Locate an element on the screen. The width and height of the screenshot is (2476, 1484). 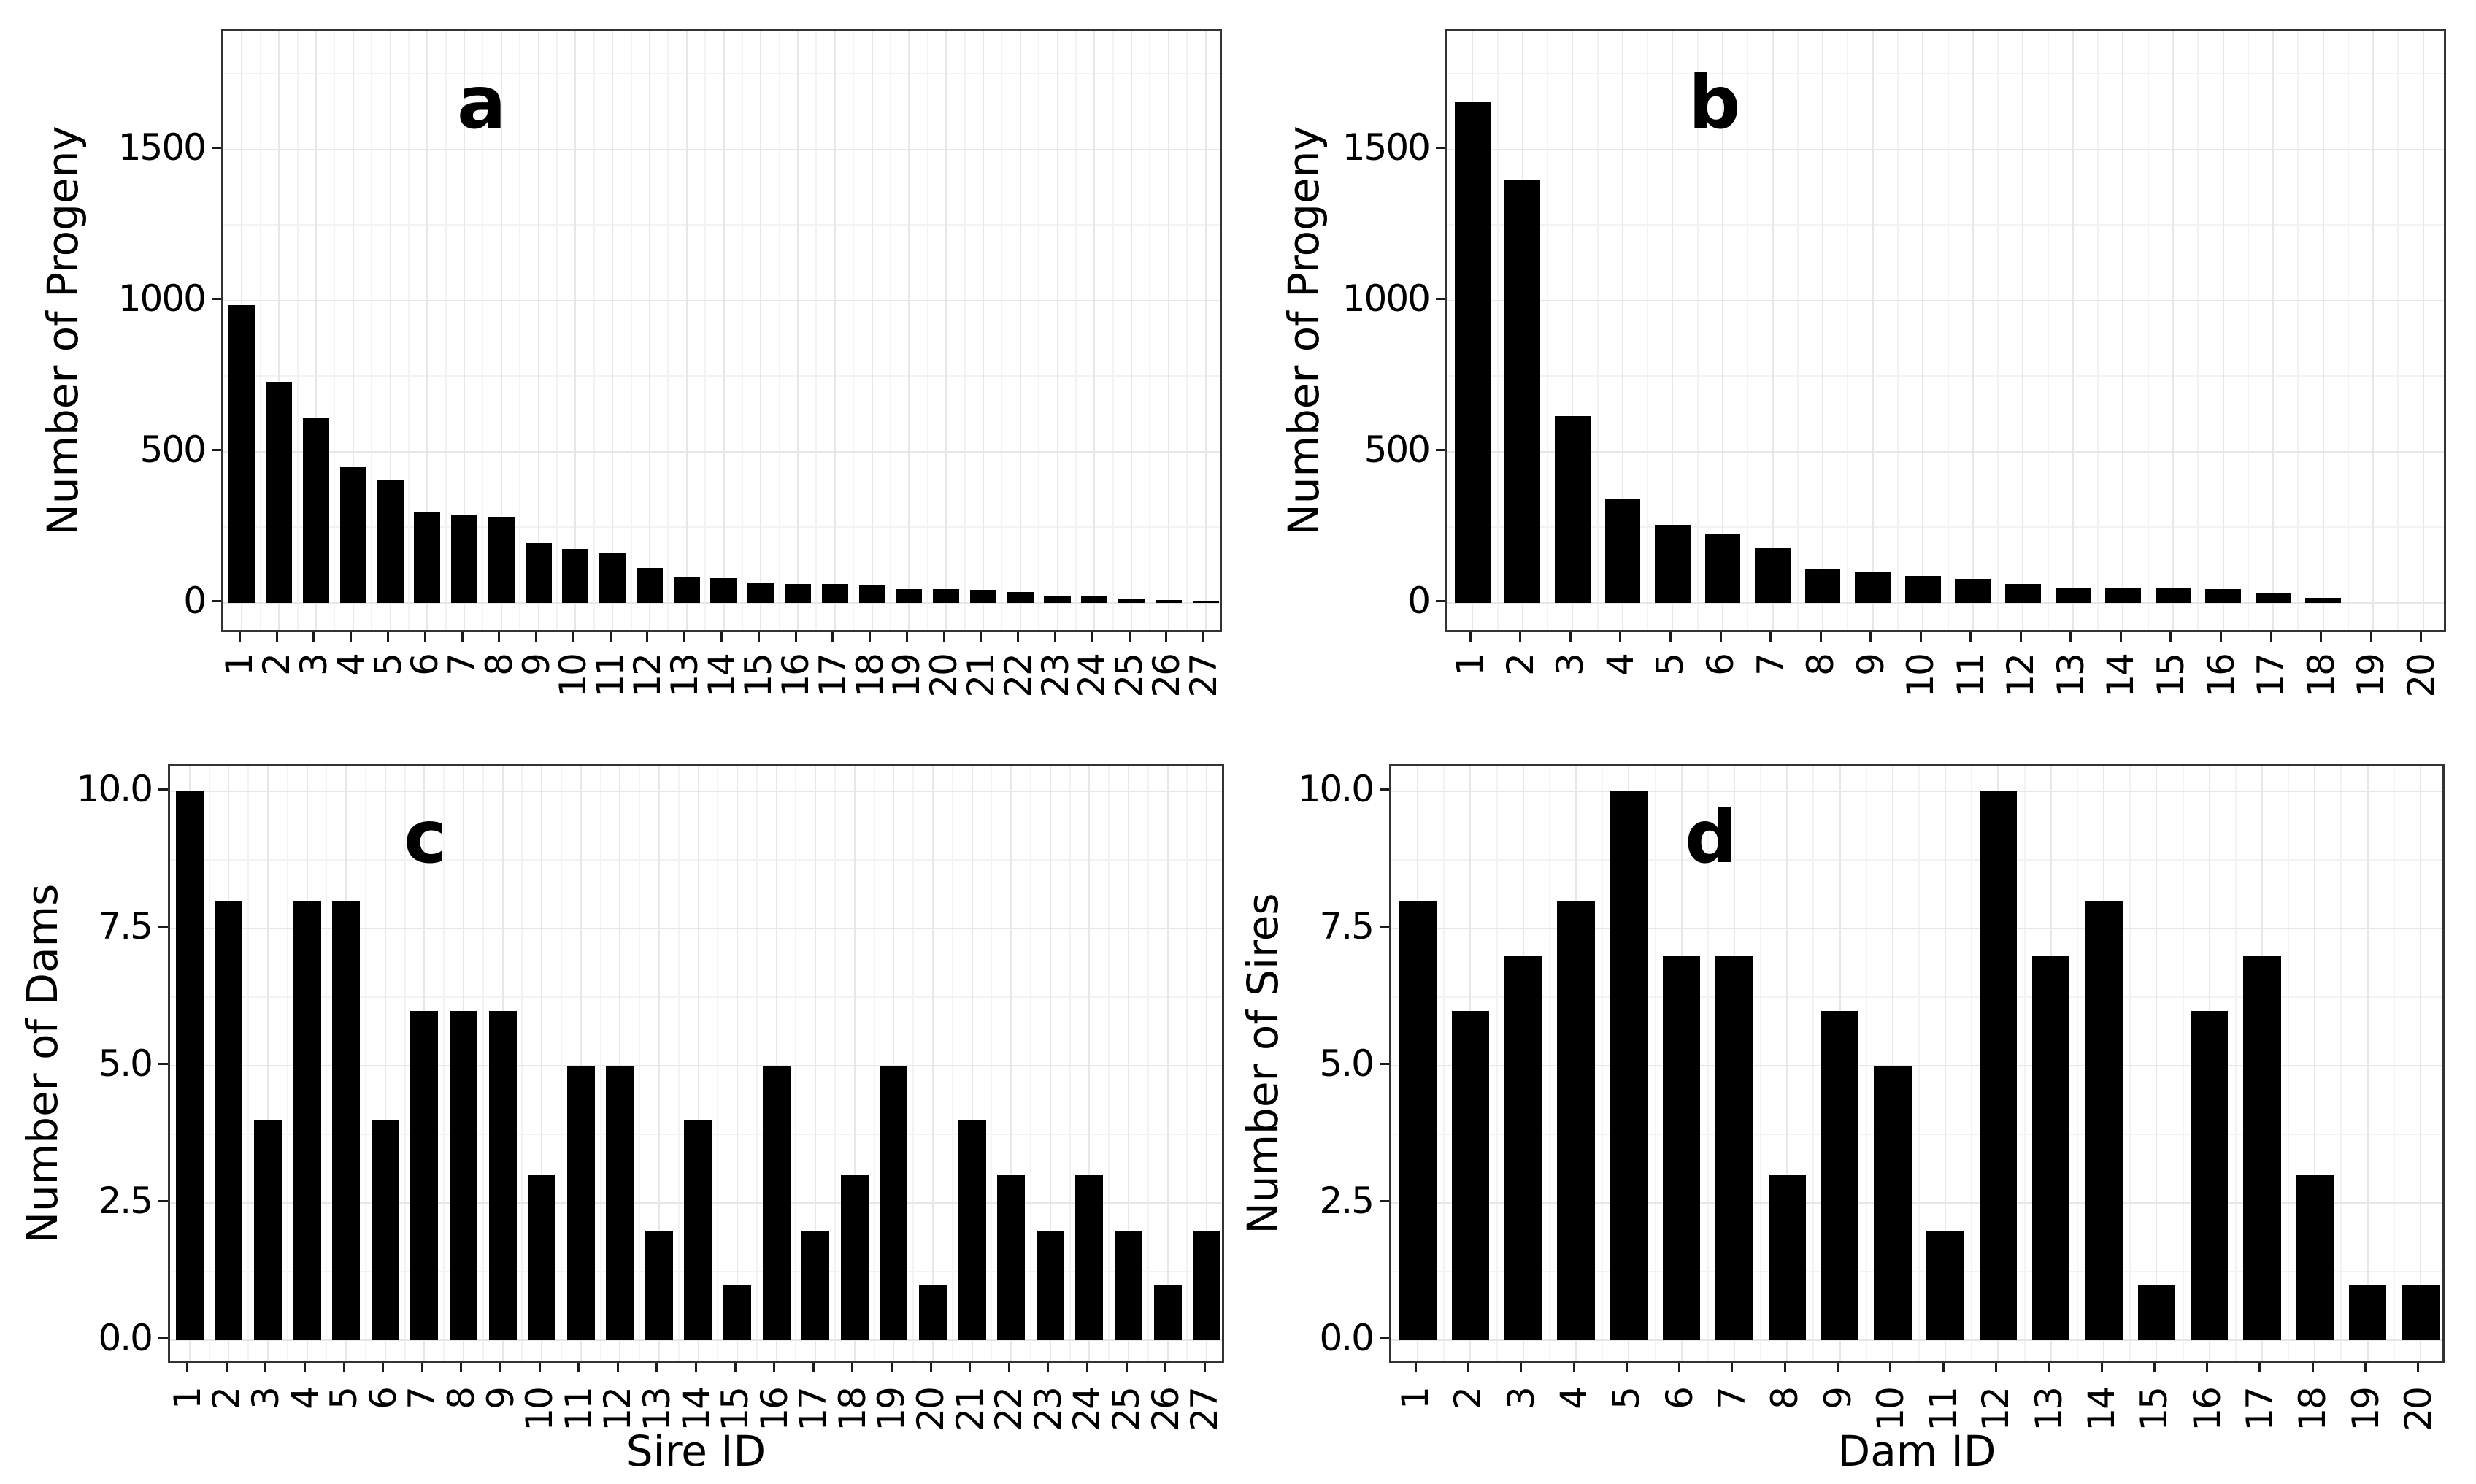
x-tick-label: 26 is located at coordinates (1166, 676).